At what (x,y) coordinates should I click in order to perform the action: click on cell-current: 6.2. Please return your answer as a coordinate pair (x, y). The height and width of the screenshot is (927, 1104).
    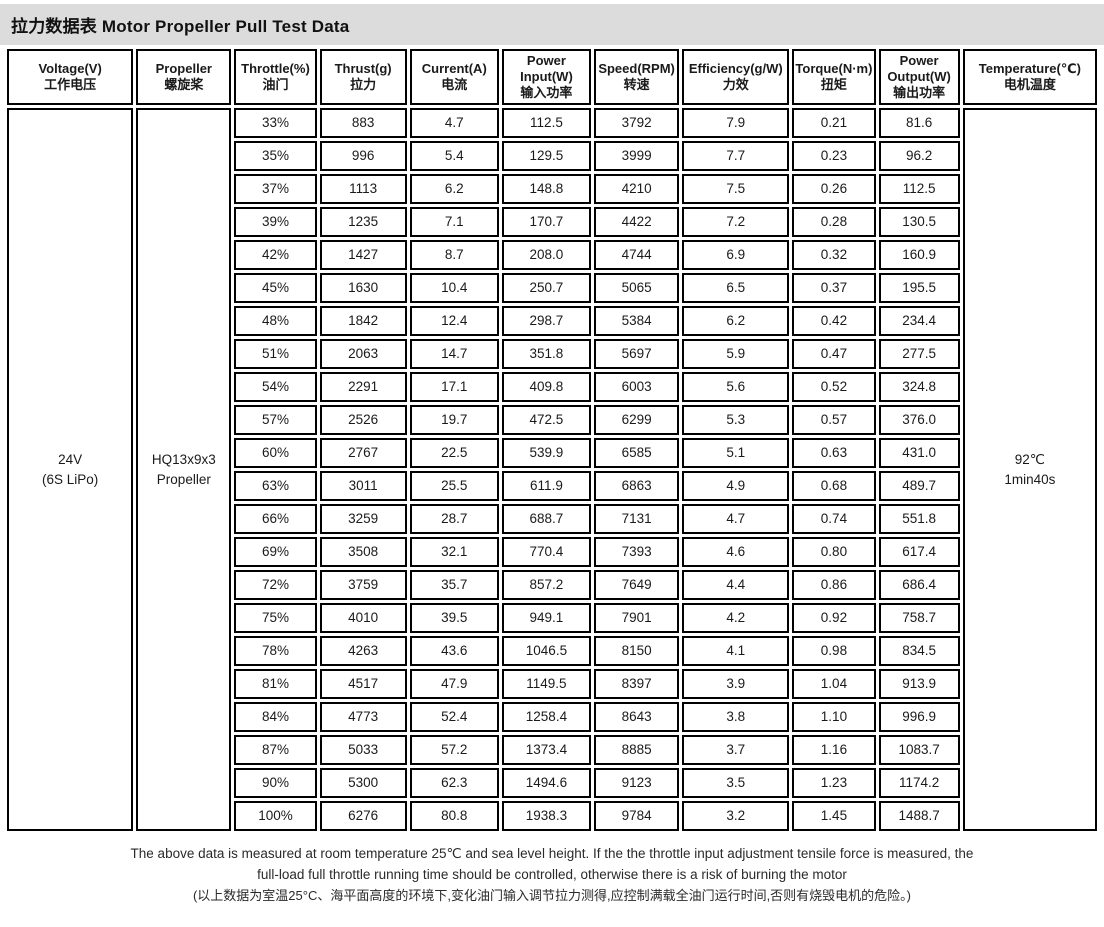
    Looking at the image, I should click on (454, 189).